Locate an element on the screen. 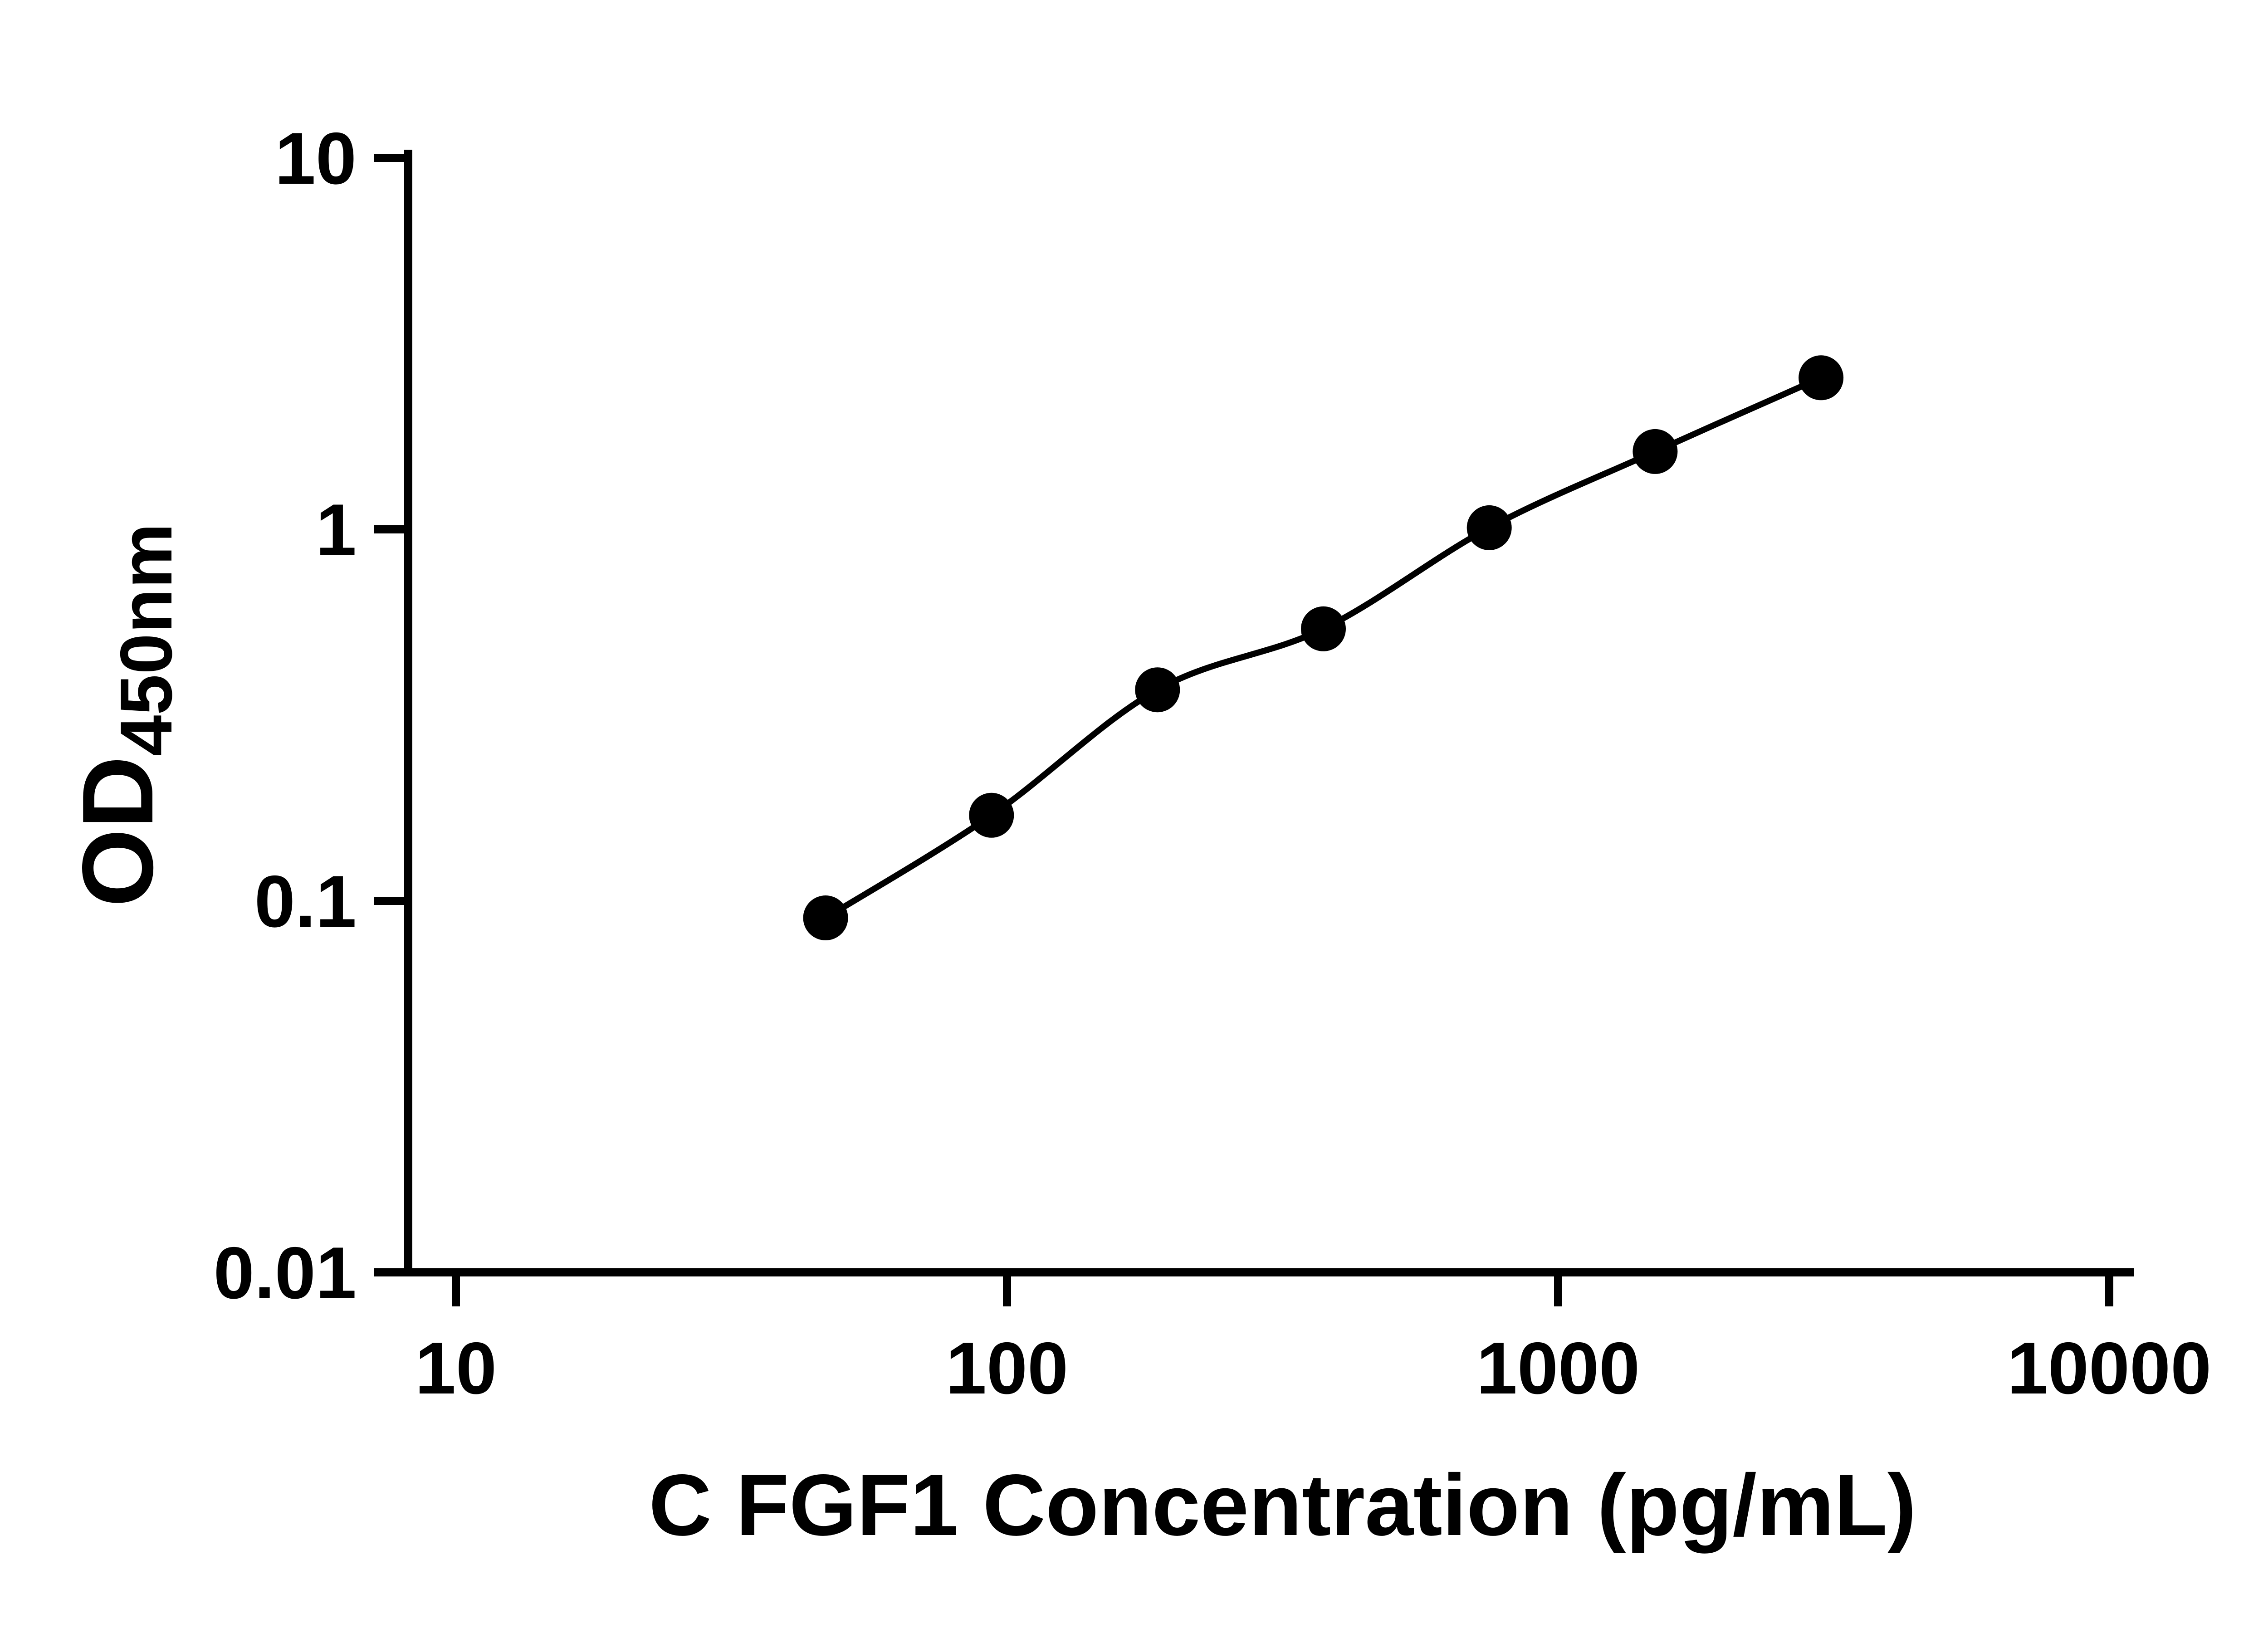  y-tick-label: 0.01 is located at coordinates (285, 1273).